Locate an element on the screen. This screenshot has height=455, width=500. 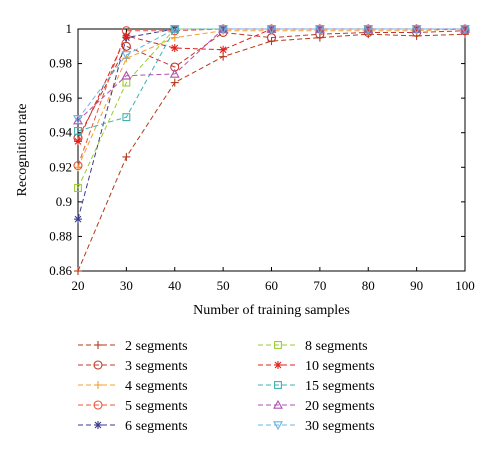
x-tick-label: 80 is located at coordinates (368, 285).